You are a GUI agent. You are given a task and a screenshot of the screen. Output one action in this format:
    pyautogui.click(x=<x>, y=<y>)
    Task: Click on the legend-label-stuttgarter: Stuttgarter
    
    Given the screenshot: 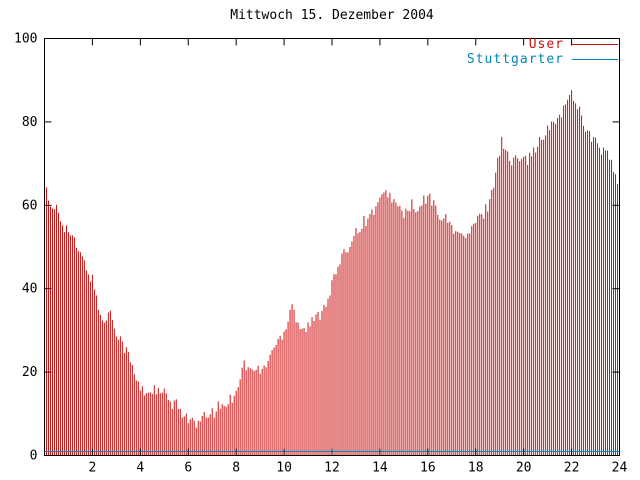 What is the action you would take?
    pyautogui.click(x=515, y=59)
    